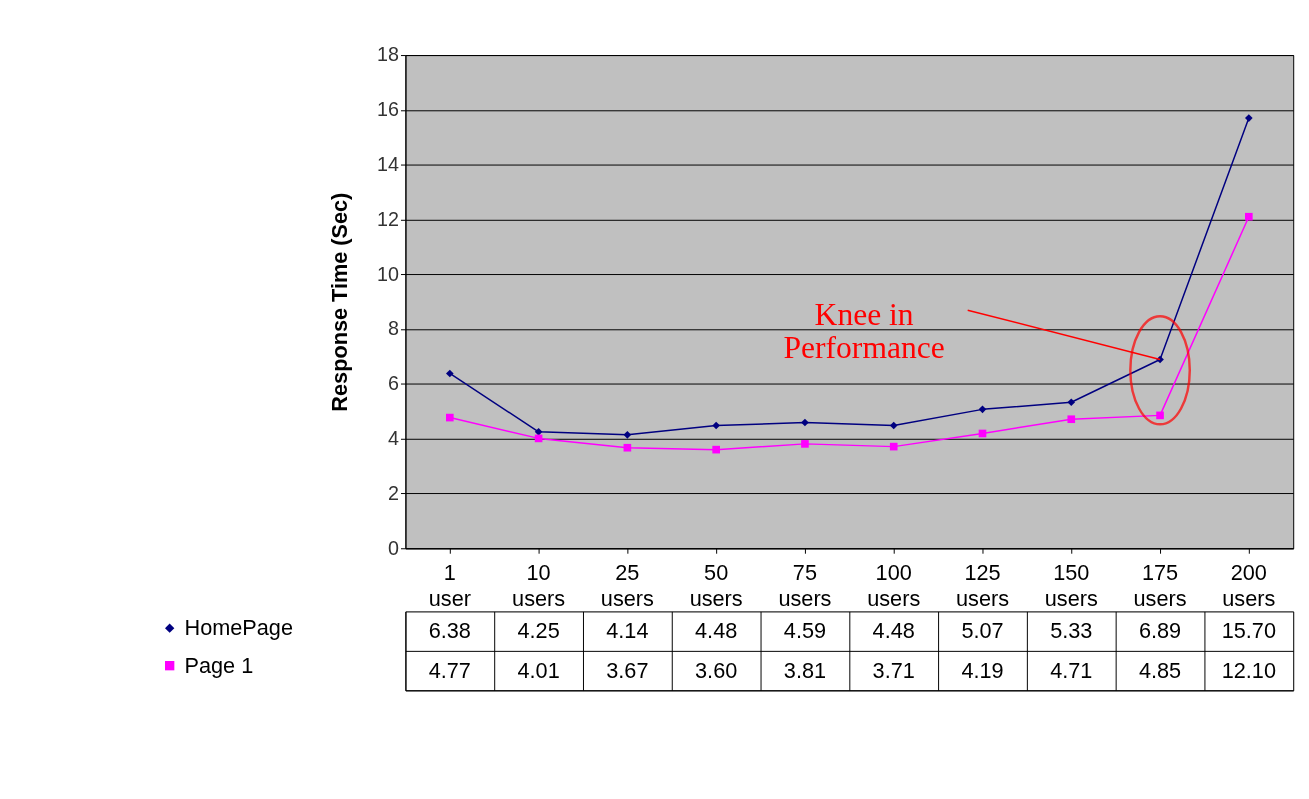  I want to click on data-label: 4.85, so click(1160, 670).